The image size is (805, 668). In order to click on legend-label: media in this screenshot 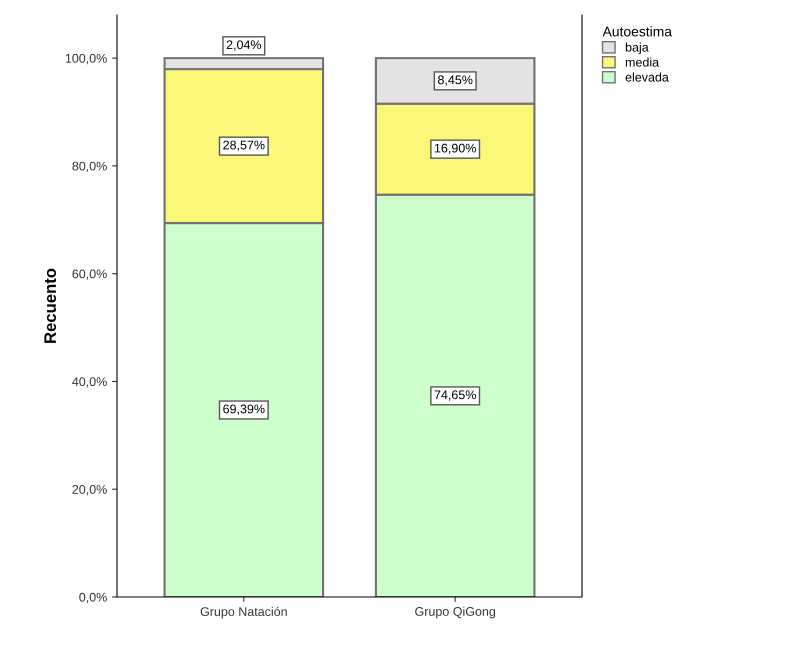, I will do `click(643, 62)`.